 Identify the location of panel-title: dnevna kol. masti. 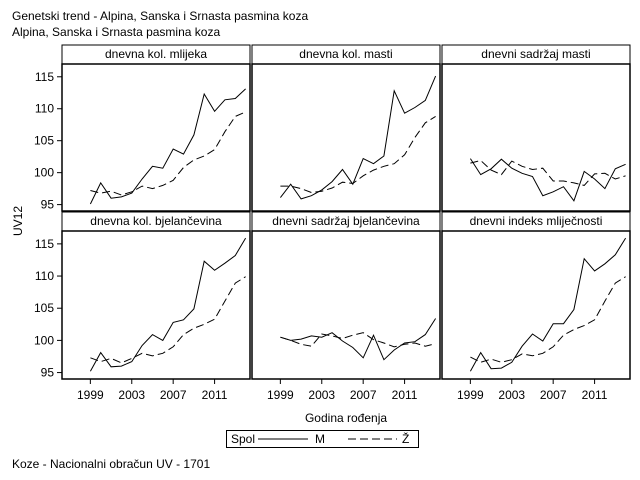
(345, 54).